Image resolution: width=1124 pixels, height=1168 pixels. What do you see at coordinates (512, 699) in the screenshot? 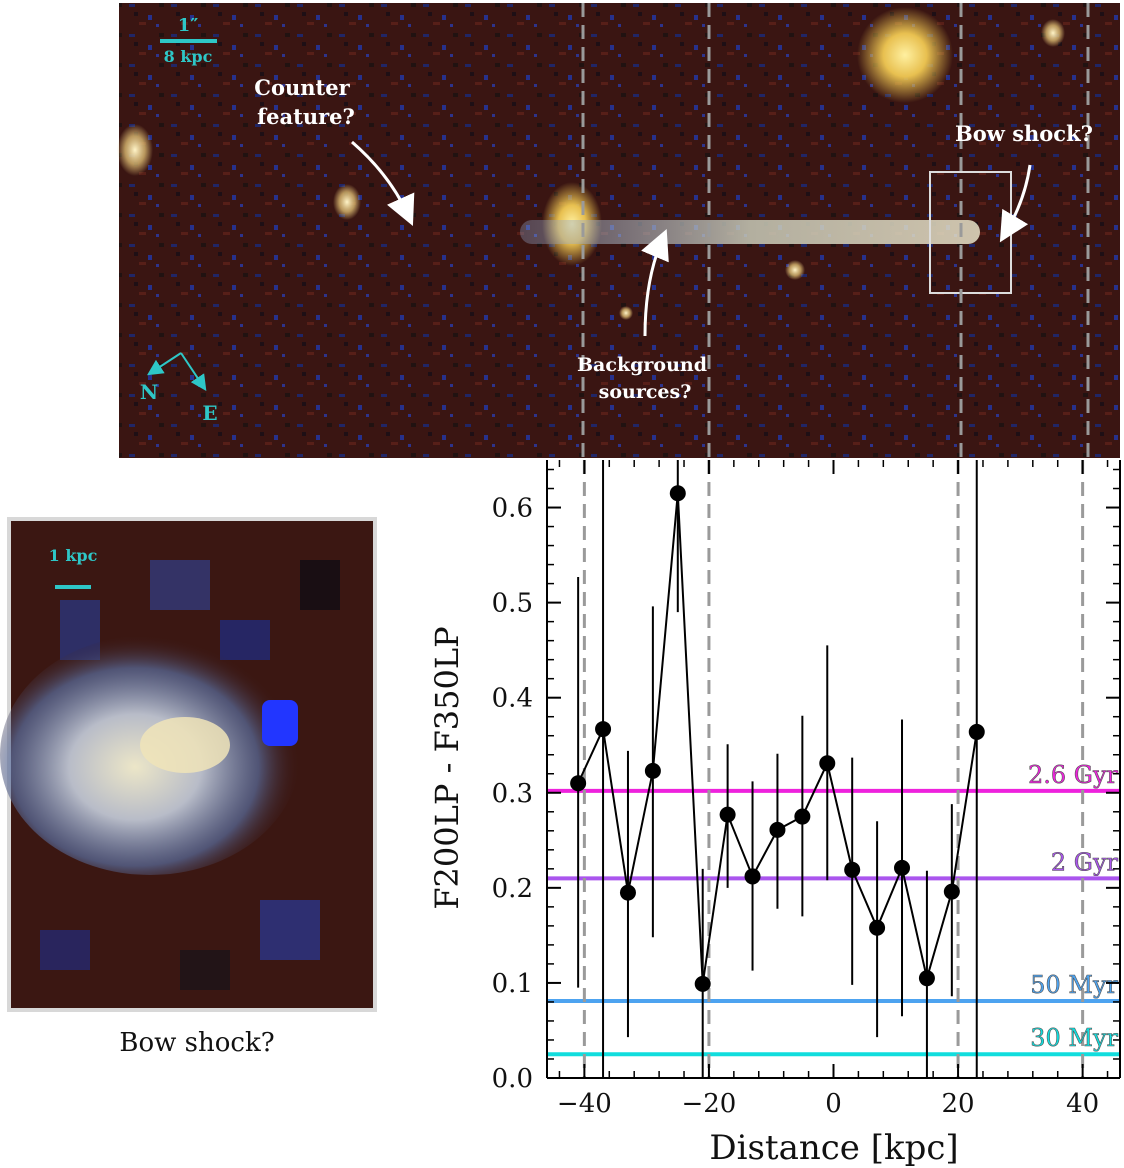
I see `ytick-label-4: 0.4` at bounding box center [512, 699].